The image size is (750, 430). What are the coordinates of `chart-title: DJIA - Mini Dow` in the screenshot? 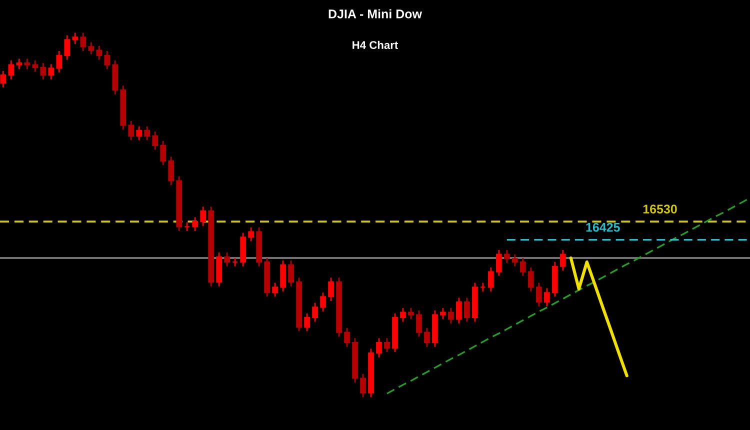 It's located at (375, 13).